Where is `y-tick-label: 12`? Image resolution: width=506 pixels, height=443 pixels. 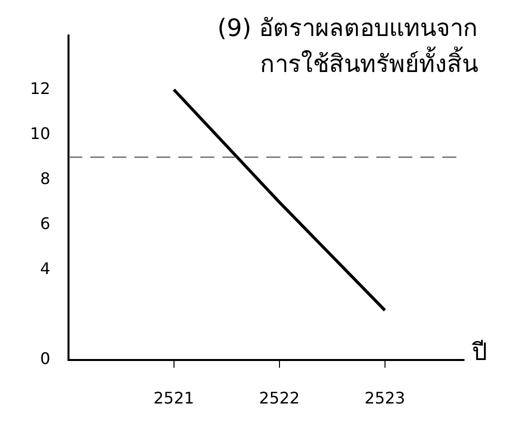
y-tick-label: 12 is located at coordinates (40, 88).